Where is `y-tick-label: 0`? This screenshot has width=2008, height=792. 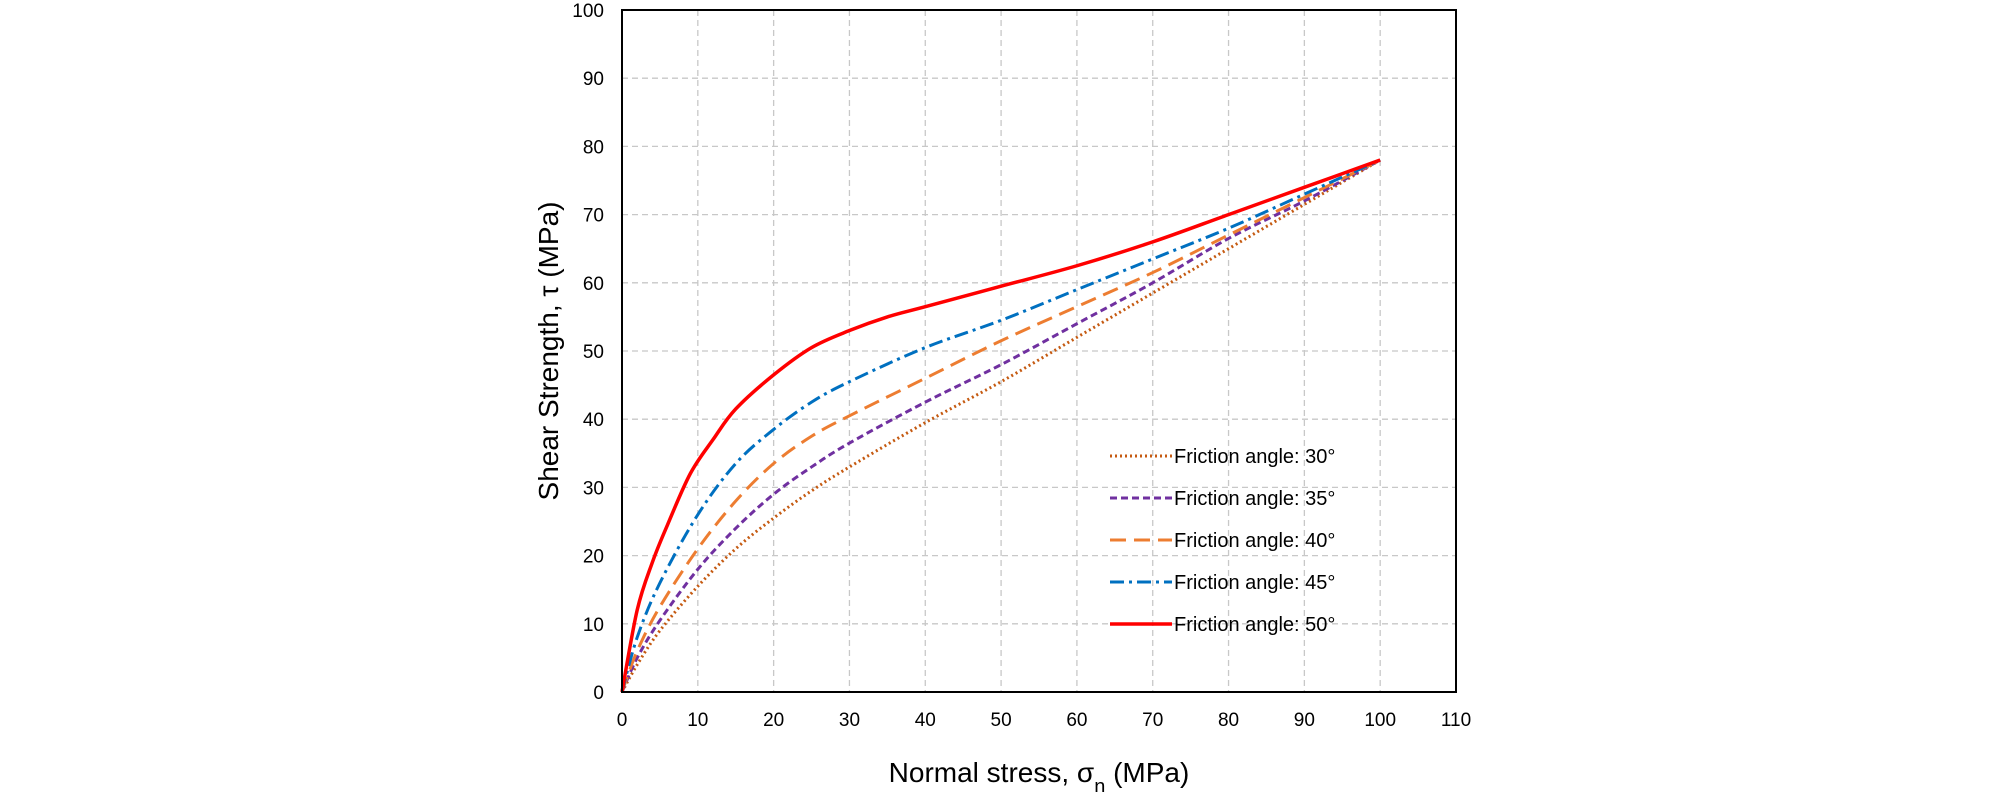
y-tick-label: 0 is located at coordinates (598, 693).